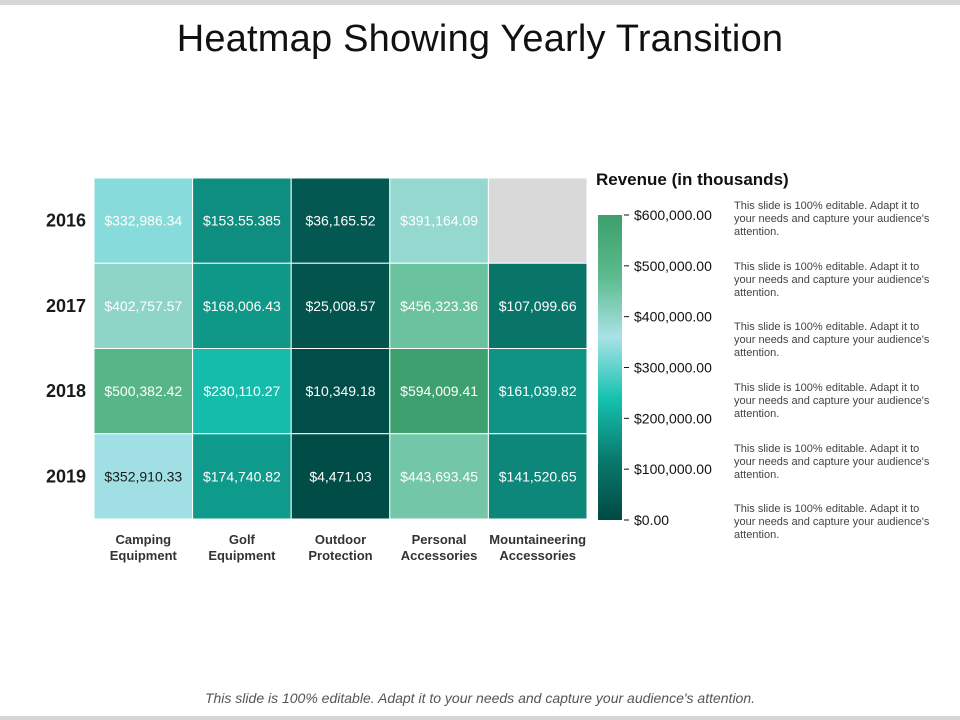 Image resolution: width=960 pixels, height=720 pixels. I want to click on colorbar-tick-label: $300,000.00, so click(673, 368).